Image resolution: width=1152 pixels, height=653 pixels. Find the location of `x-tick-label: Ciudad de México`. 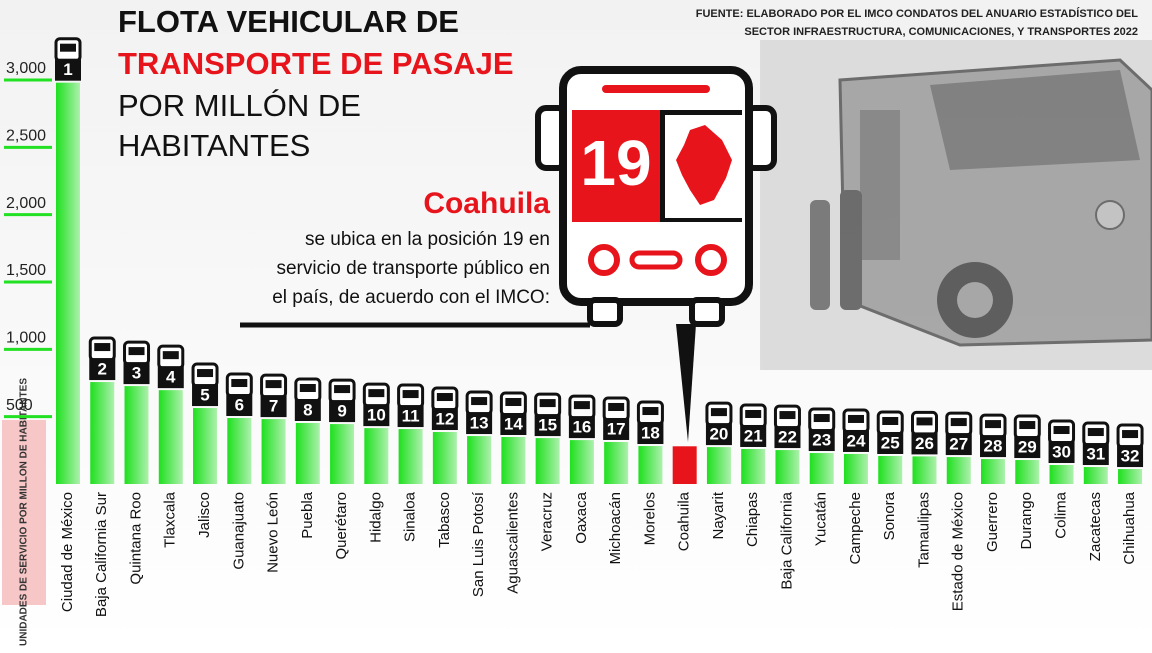

x-tick-label: Ciudad de México is located at coordinates (67, 552).